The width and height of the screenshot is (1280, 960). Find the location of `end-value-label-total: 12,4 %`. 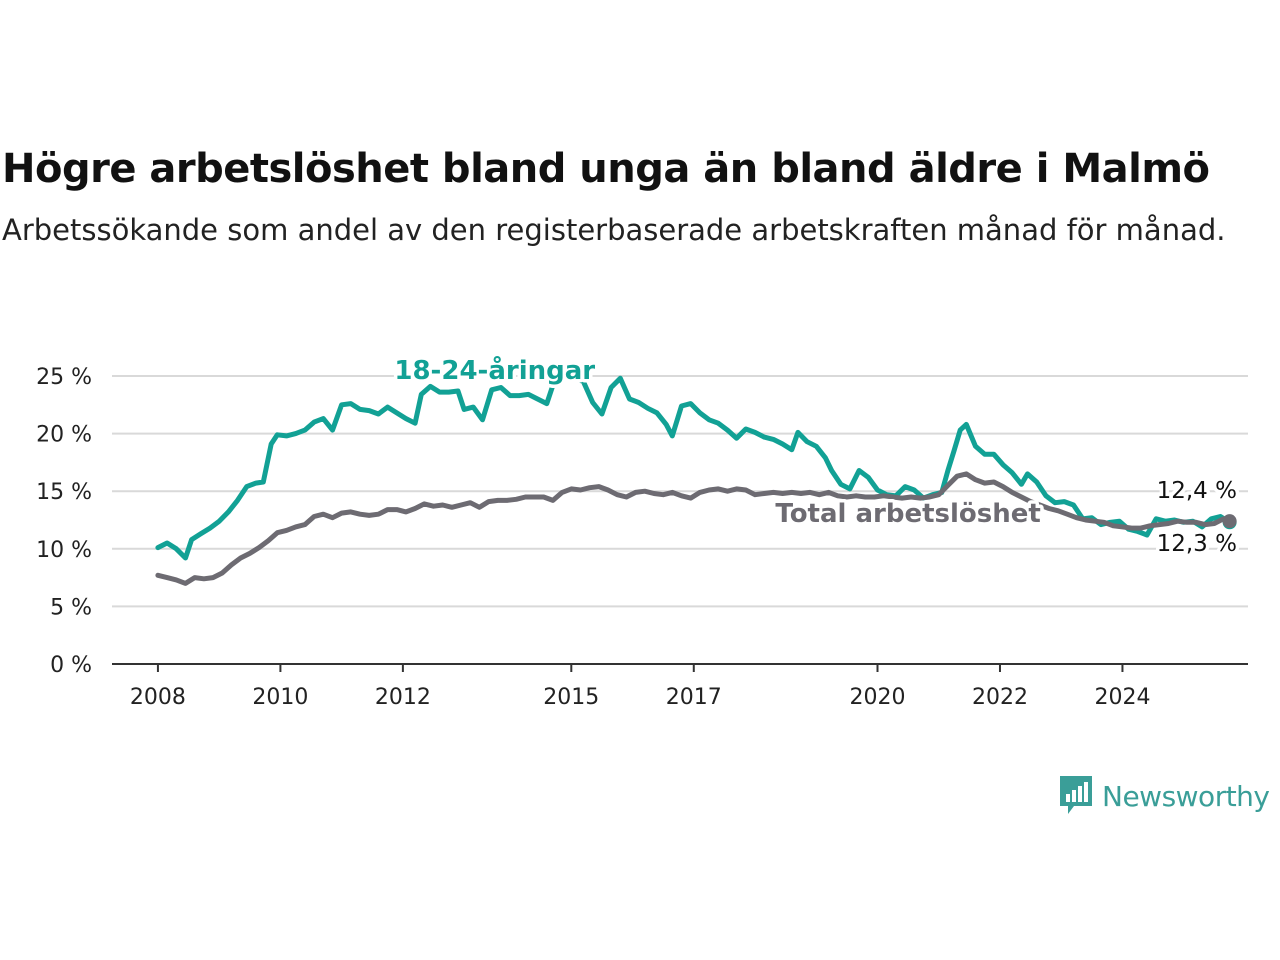

end-value-label-total: 12,4 % is located at coordinates (1197, 491).